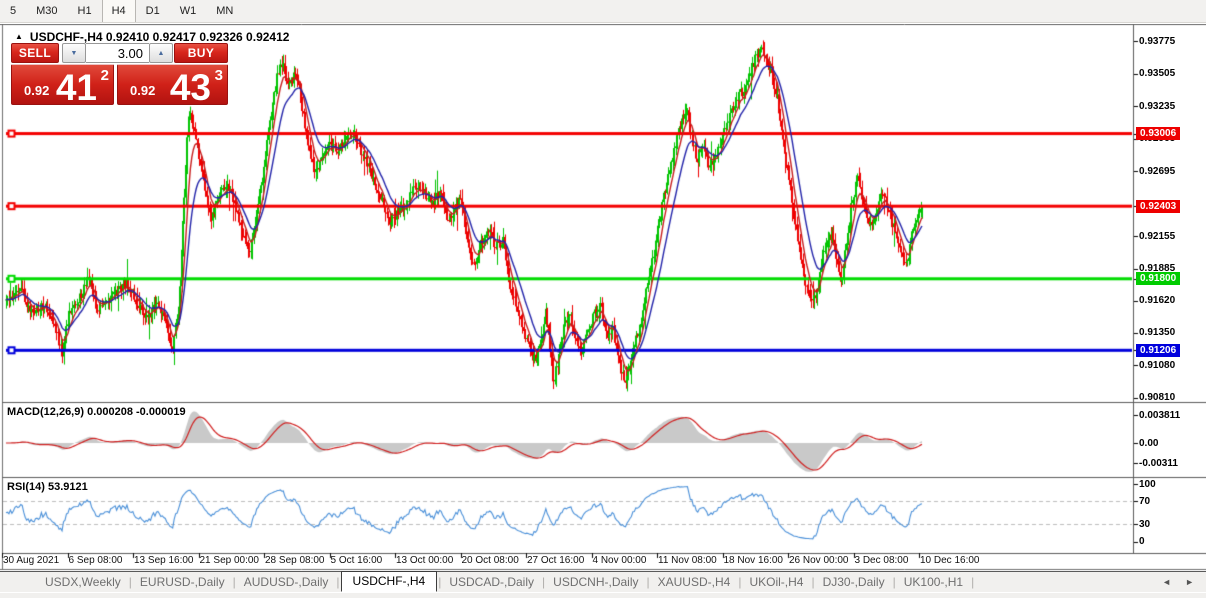  Describe the element at coordinates (76, 86) in the screenshot. I see `bid-price-big: 41` at that location.